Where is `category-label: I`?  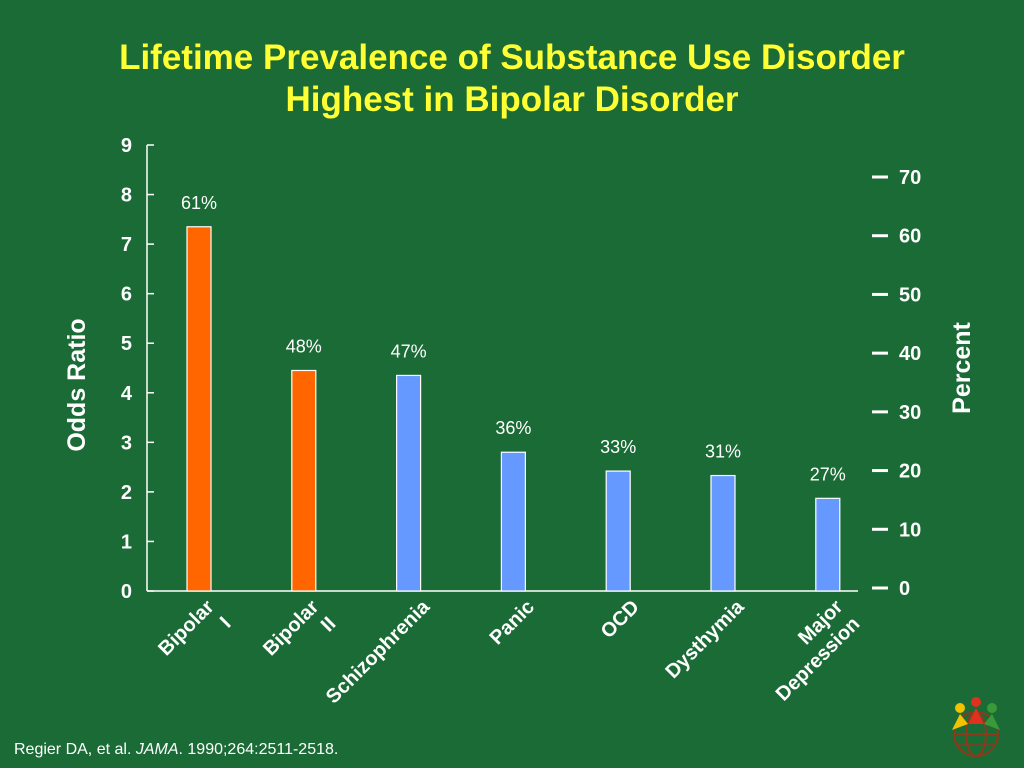 category-label: I is located at coordinates (225, 622).